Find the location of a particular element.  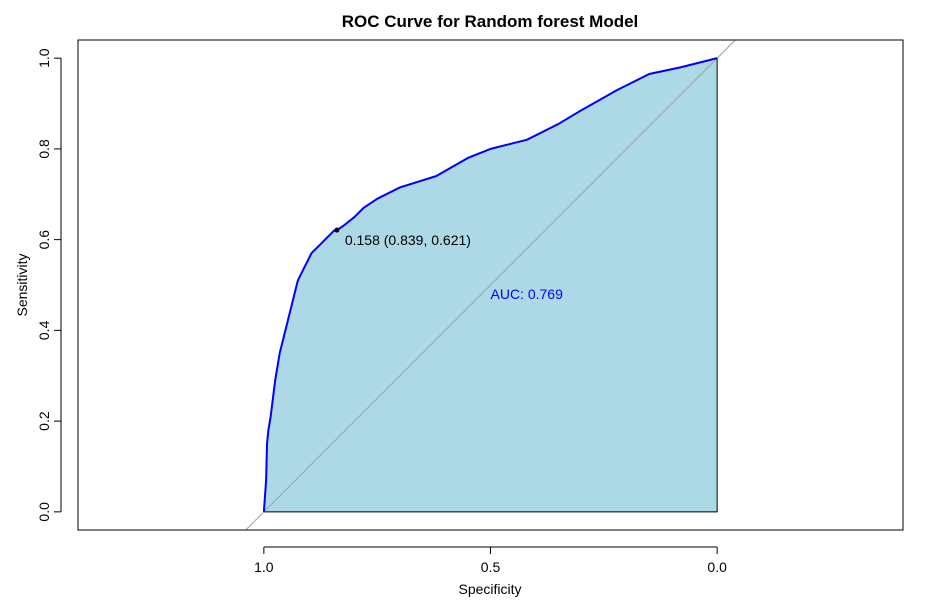

y-tick-label: 0.8 is located at coordinates (44, 149).